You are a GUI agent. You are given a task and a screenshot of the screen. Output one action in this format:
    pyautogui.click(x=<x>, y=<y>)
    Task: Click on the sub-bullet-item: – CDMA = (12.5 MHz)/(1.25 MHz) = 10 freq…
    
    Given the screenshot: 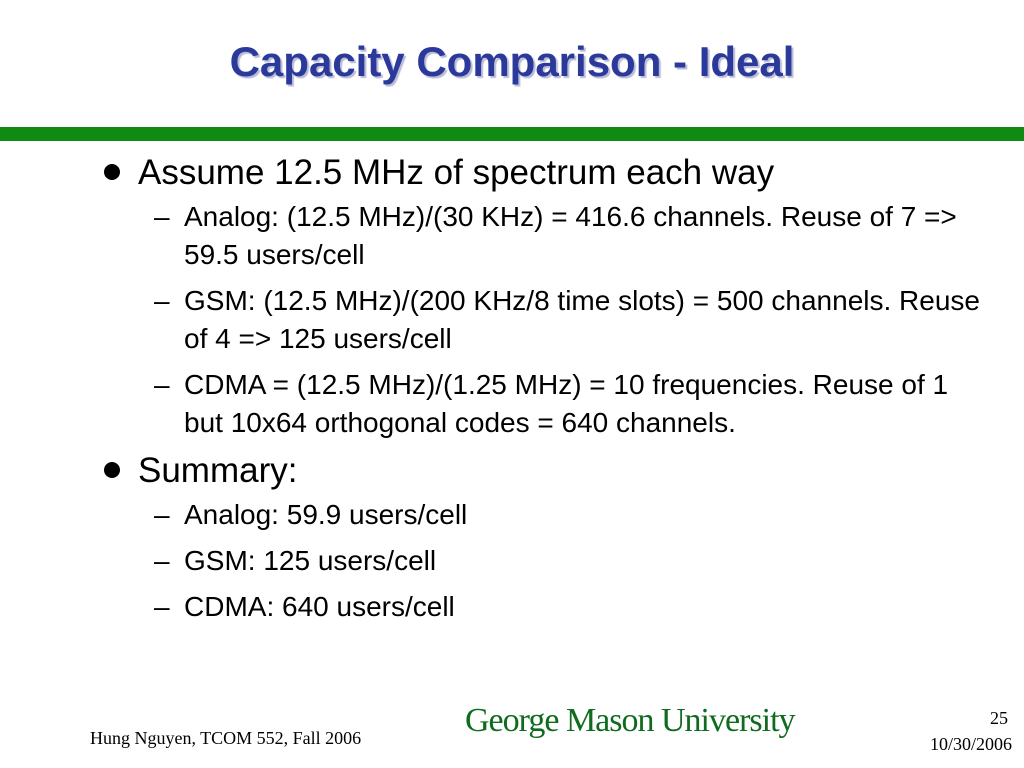 What is the action you would take?
    pyautogui.click(x=540, y=404)
    